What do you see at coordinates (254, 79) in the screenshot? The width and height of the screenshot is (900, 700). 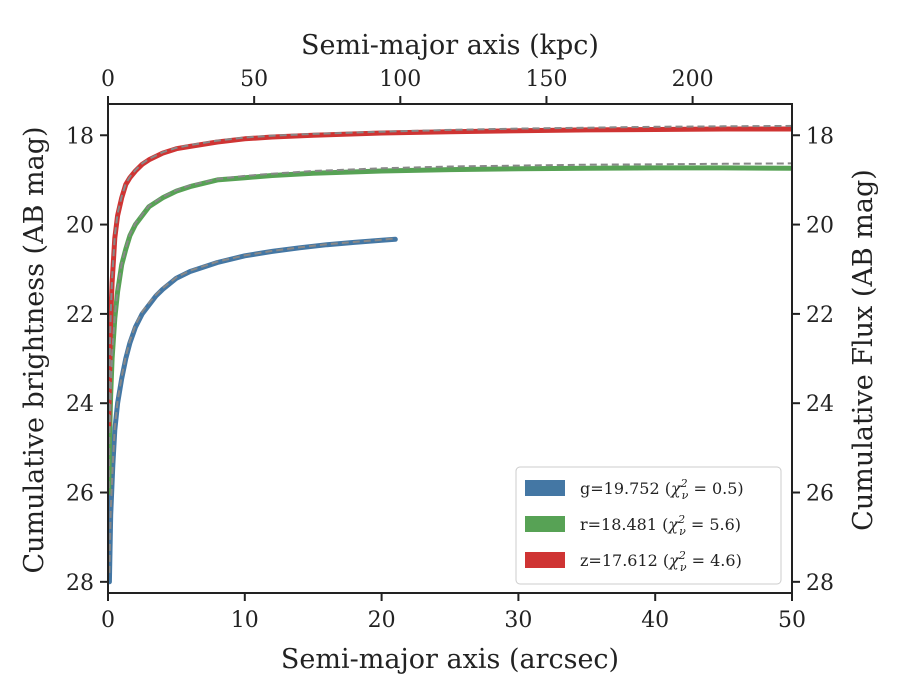 I see `x2-tick-label: 50` at bounding box center [254, 79].